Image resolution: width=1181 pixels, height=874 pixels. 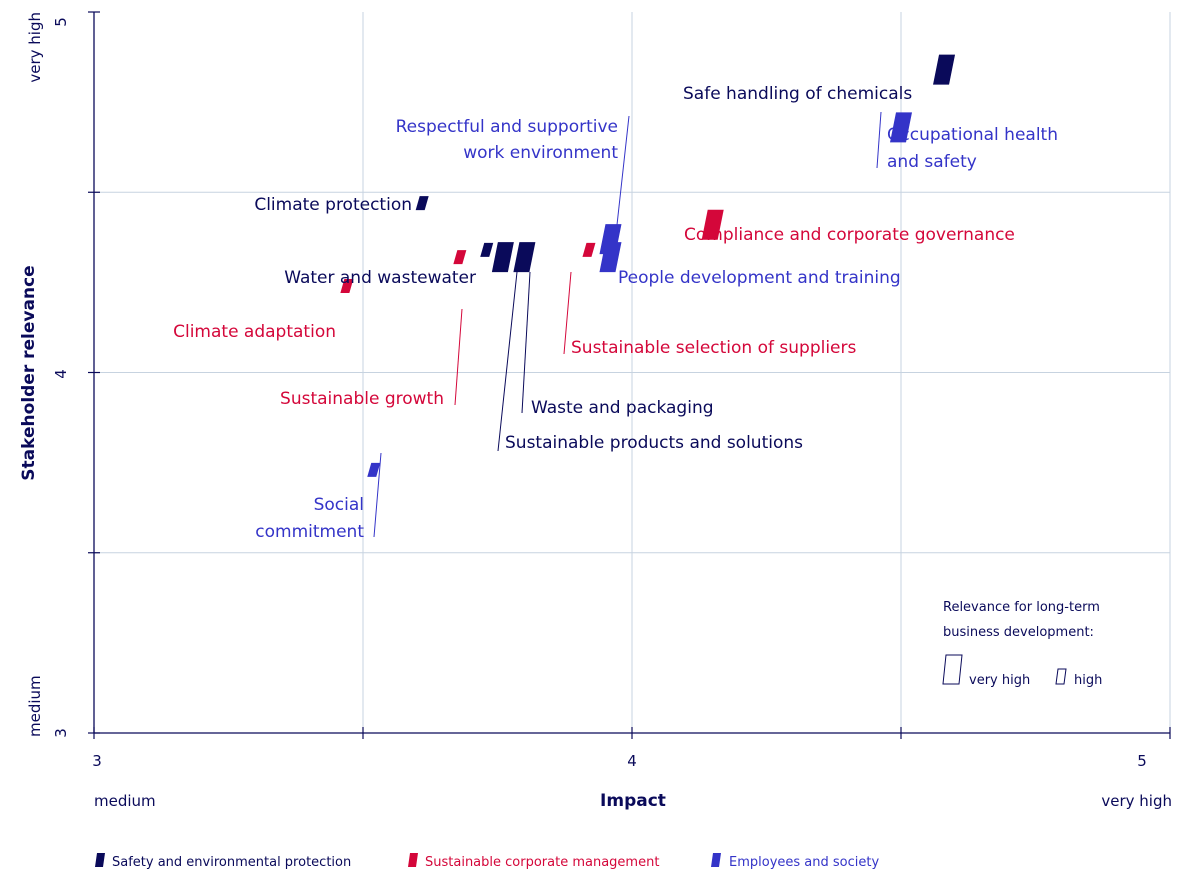 What do you see at coordinates (716, 860) in the screenshot?
I see `legend-swatch-employees` at bounding box center [716, 860].